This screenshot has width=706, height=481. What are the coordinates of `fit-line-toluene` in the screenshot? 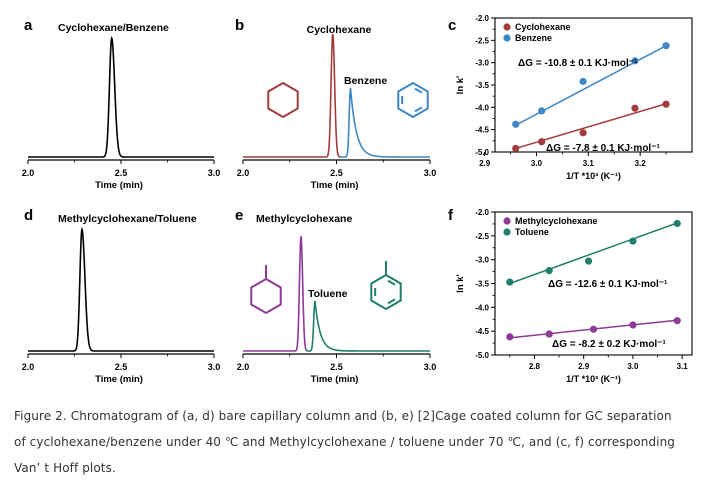 It's located at (593, 253).